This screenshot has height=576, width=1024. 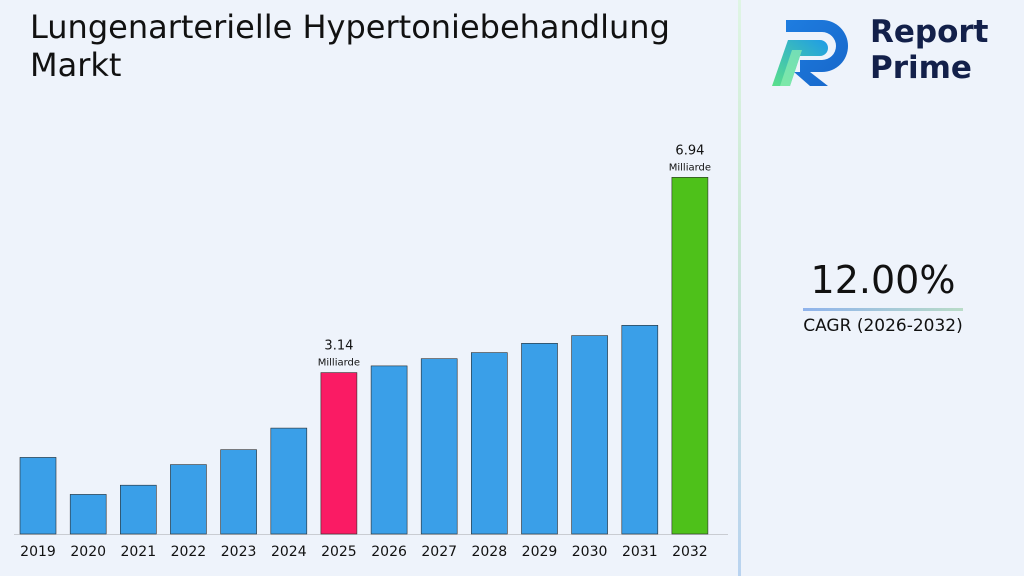 What do you see at coordinates (389, 552) in the screenshot?
I see `x-tick-label-2026: 2026` at bounding box center [389, 552].